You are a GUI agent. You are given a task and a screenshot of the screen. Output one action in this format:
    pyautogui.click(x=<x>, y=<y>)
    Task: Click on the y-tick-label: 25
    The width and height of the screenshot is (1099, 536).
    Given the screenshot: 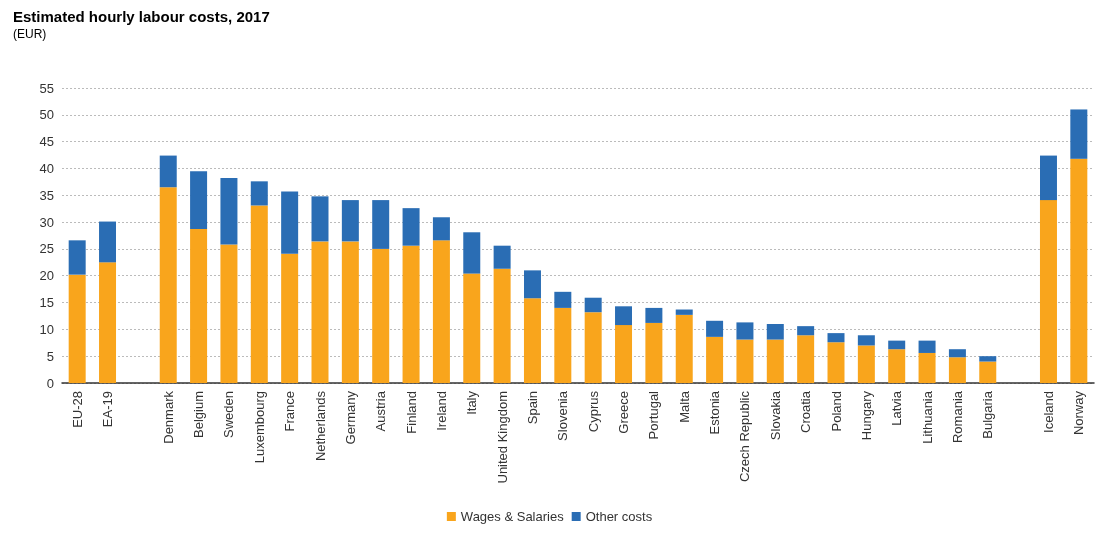 What is the action you would take?
    pyautogui.click(x=46, y=249)
    